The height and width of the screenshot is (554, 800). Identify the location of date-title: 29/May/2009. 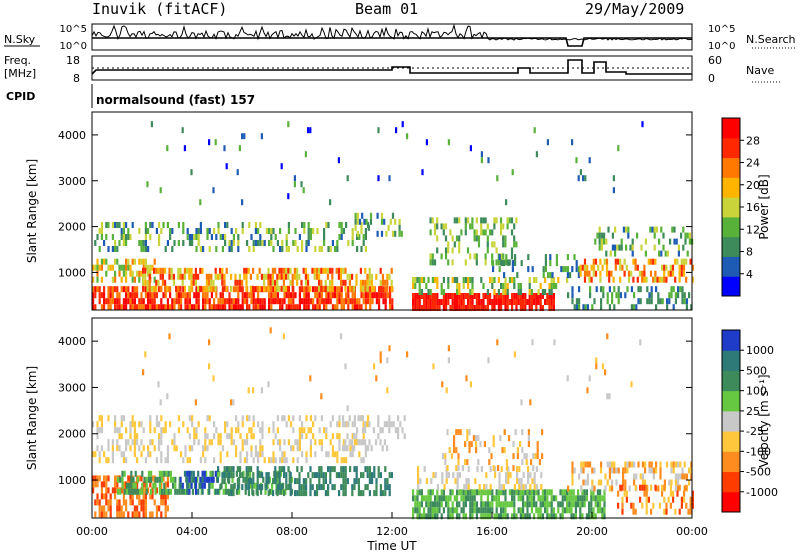
(634, 9).